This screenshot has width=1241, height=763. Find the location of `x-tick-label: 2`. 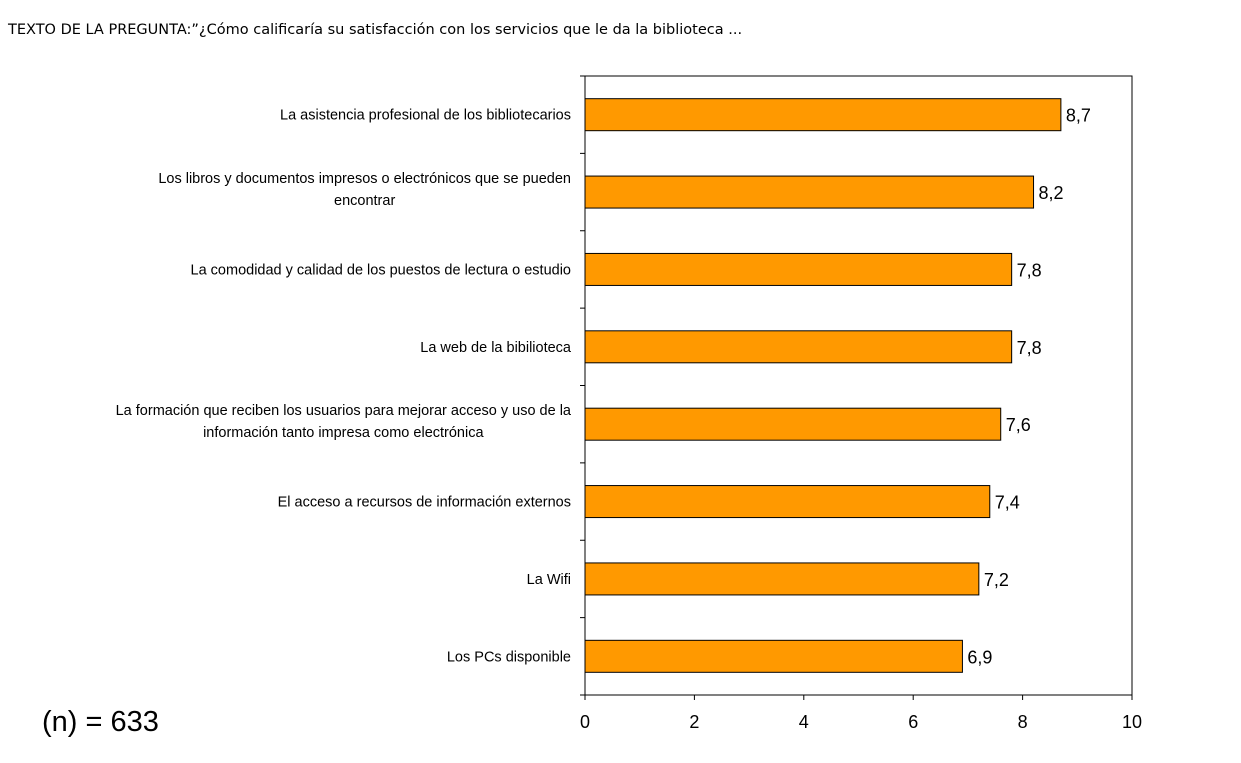

x-tick-label: 2 is located at coordinates (694, 722).